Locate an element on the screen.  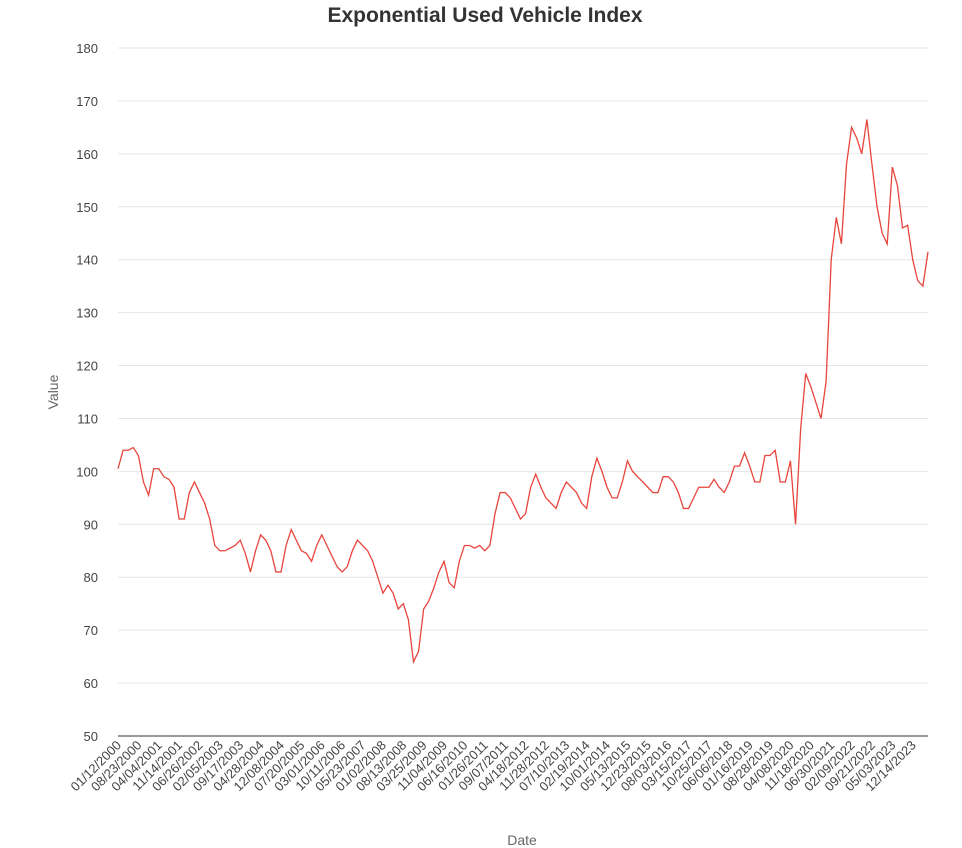
y-tick-label: 130 is located at coordinates (87, 313).